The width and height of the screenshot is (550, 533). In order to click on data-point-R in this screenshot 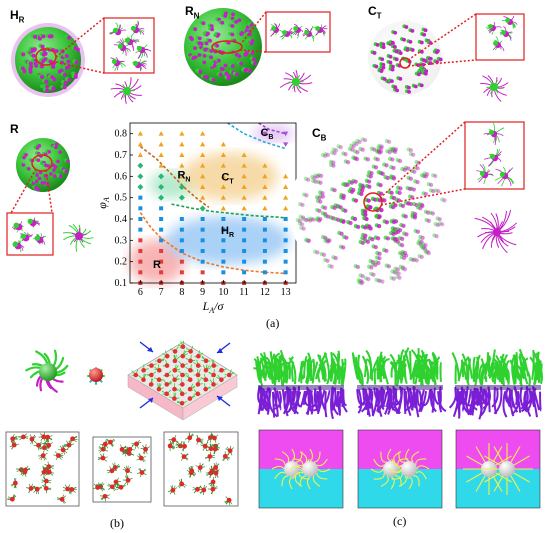, I will do `click(181, 272)`.